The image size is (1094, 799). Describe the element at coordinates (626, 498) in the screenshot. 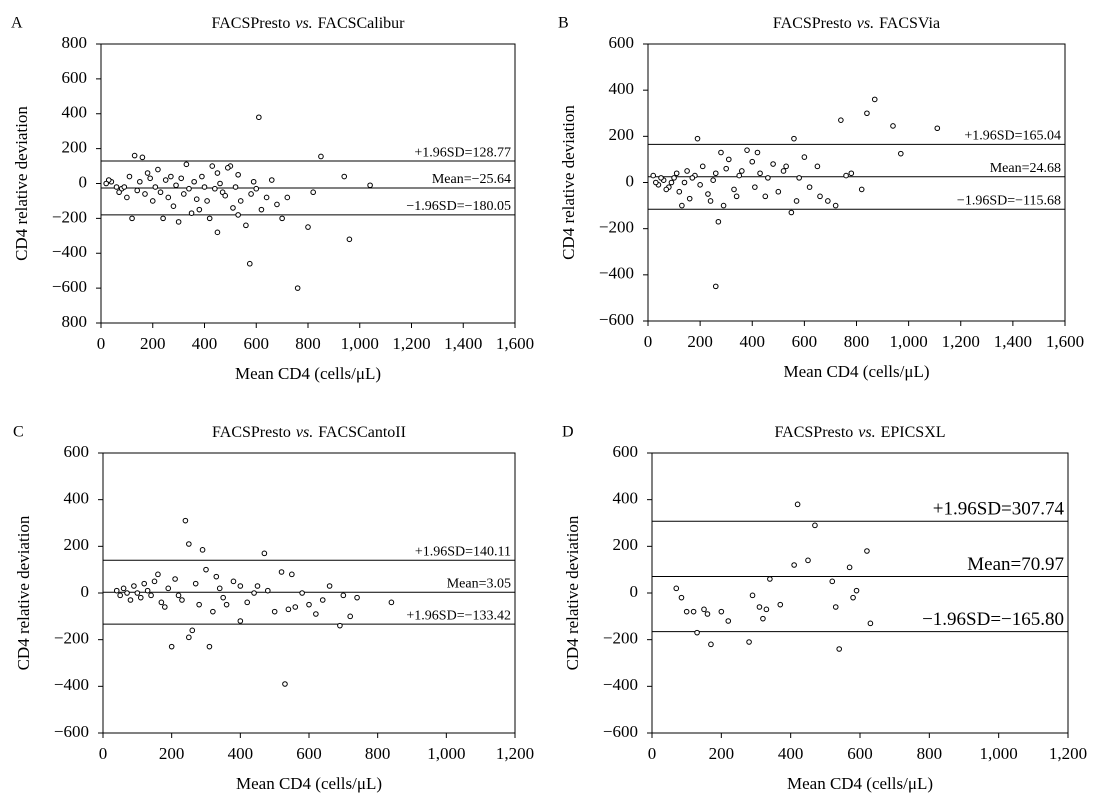

I see `y-tick-label: 400` at that location.